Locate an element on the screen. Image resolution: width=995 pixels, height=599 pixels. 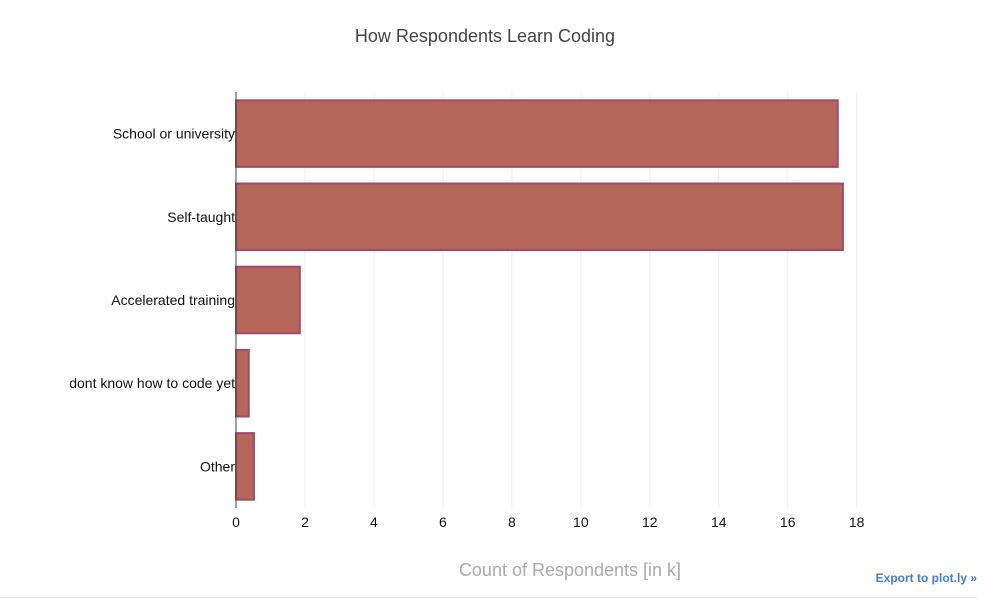
x-tick-labels: 0 2 4 6 8 10 12 14 16 18 is located at coordinates (548, 522).